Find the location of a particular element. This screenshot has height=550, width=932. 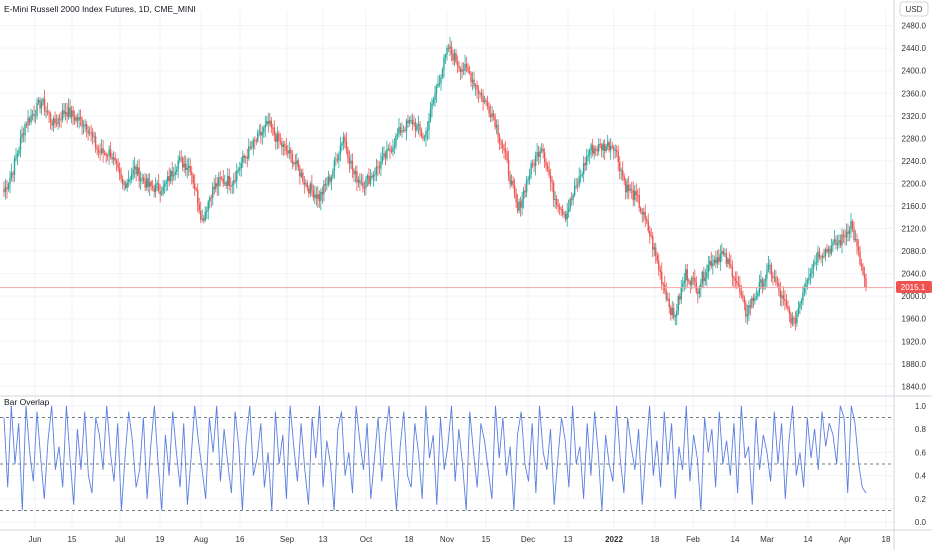

price-tick-label: 2120.0 is located at coordinates (914, 229).